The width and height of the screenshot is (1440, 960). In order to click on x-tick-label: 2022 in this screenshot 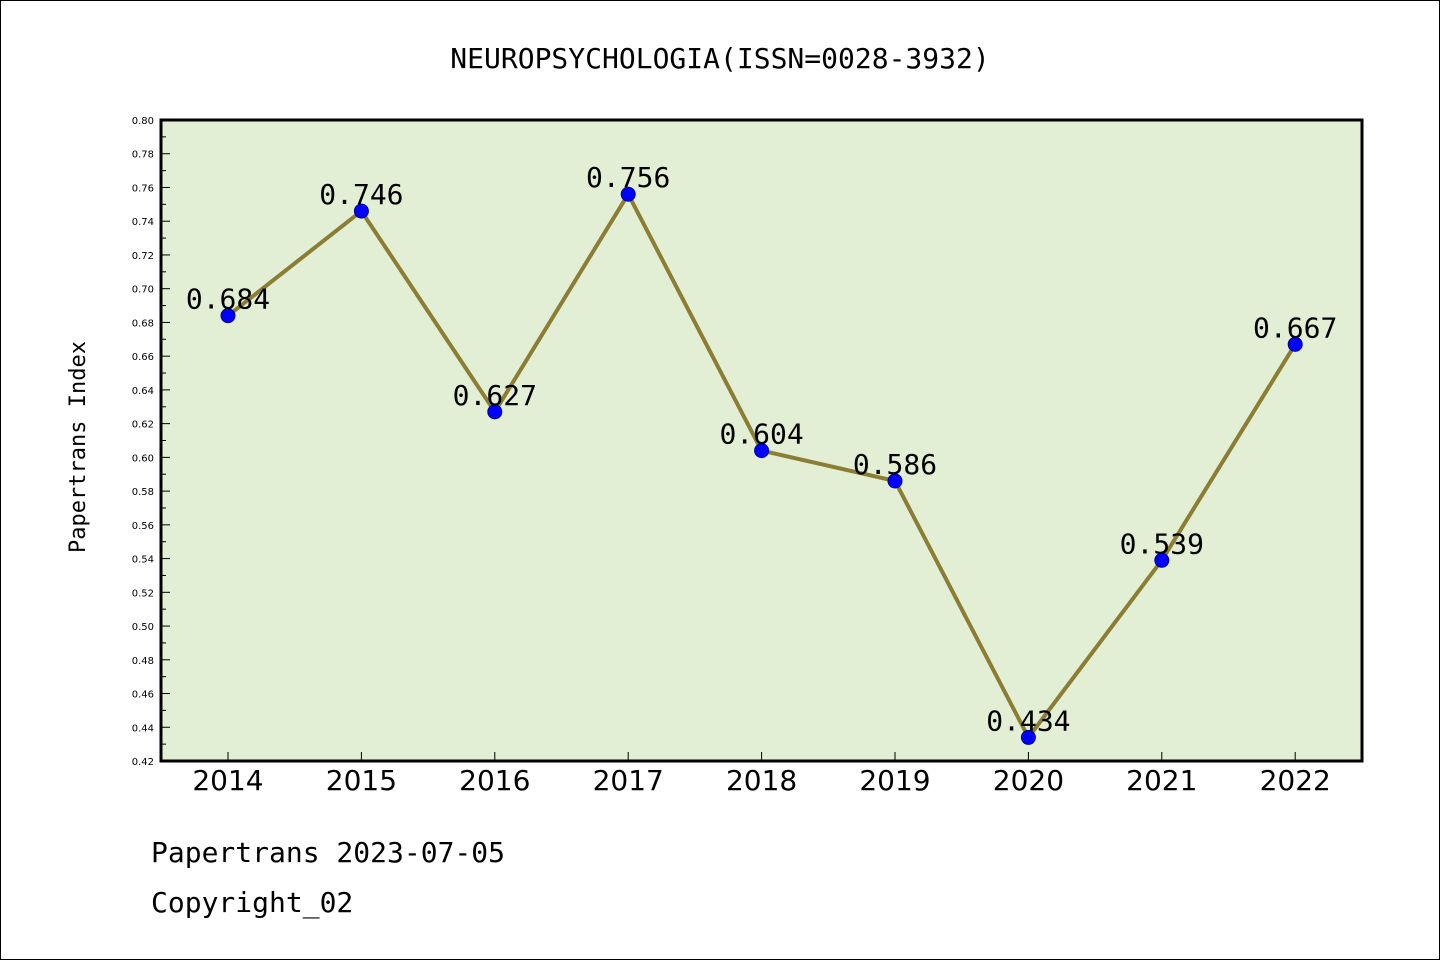, I will do `click(1295, 780)`.